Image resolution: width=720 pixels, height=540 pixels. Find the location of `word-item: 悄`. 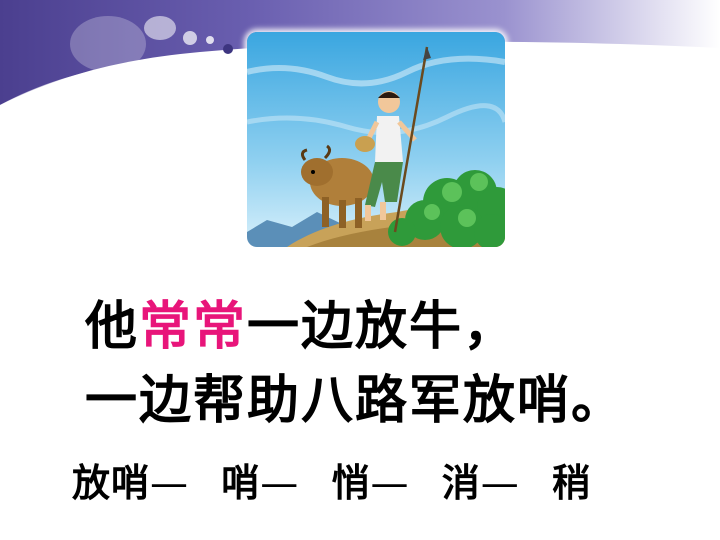

word-item: 悄 is located at coordinates (351, 483).